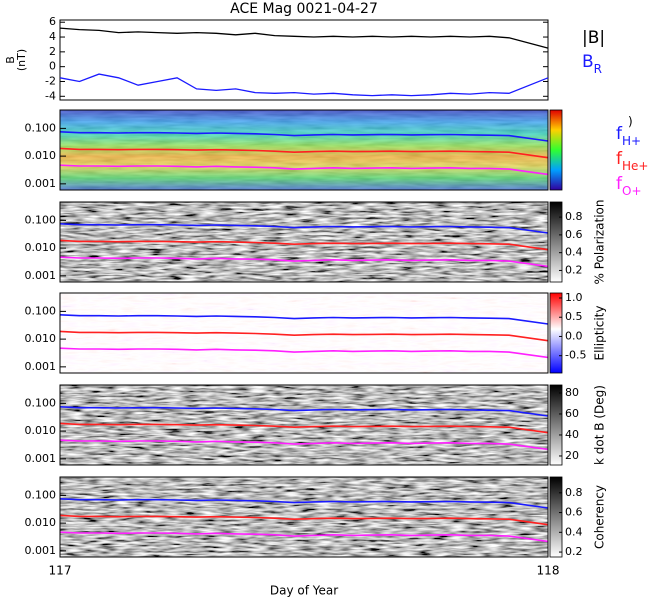 The image size is (650, 600). I want to click on colorbar-label: % Polarization, so click(600, 242).